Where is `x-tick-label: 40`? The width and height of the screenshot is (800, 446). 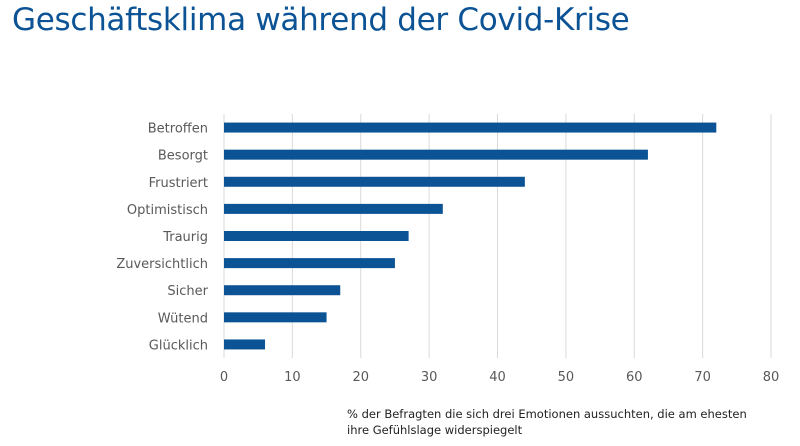
x-tick-label: 40 is located at coordinates (497, 377).